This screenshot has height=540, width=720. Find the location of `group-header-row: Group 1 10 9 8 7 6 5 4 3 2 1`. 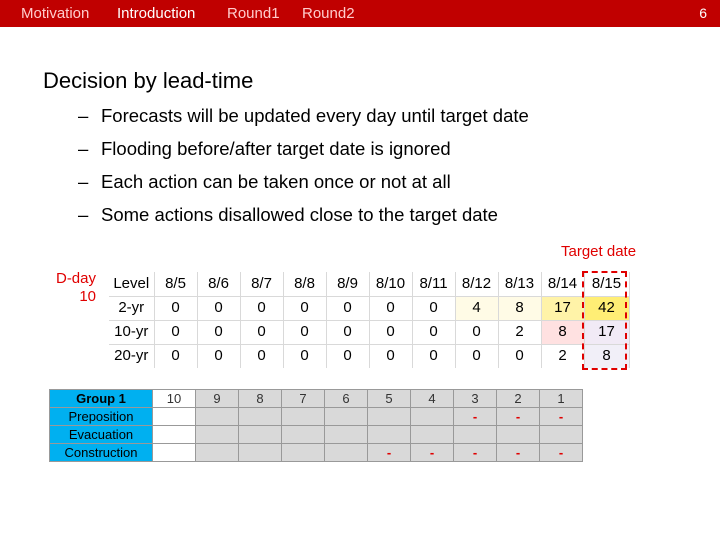

group-header-row: Group 1 10 9 8 7 6 5 4 3 2 1 is located at coordinates (316, 398).